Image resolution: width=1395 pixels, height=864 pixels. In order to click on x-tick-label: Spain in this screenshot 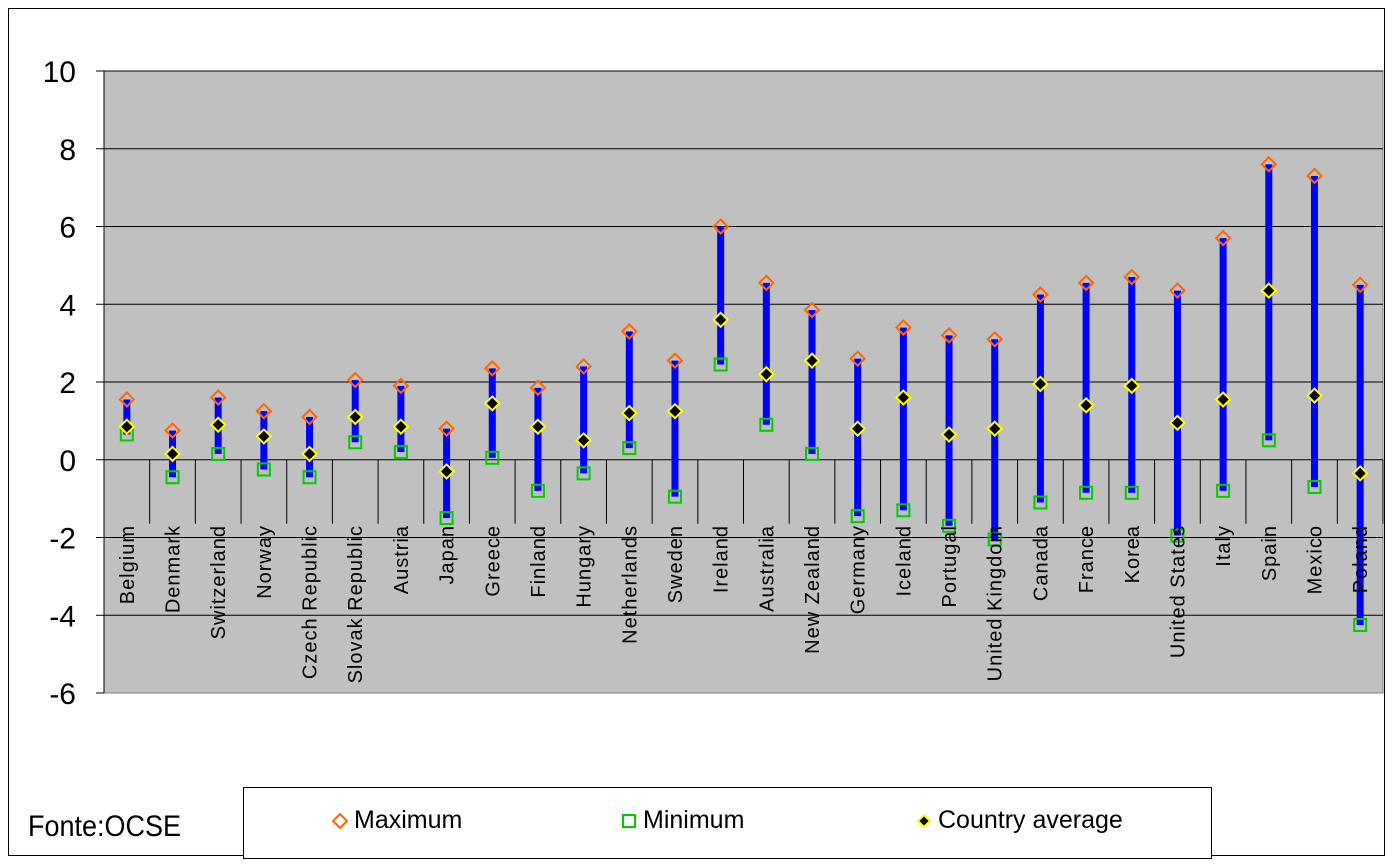, I will do `click(1270, 553)`.